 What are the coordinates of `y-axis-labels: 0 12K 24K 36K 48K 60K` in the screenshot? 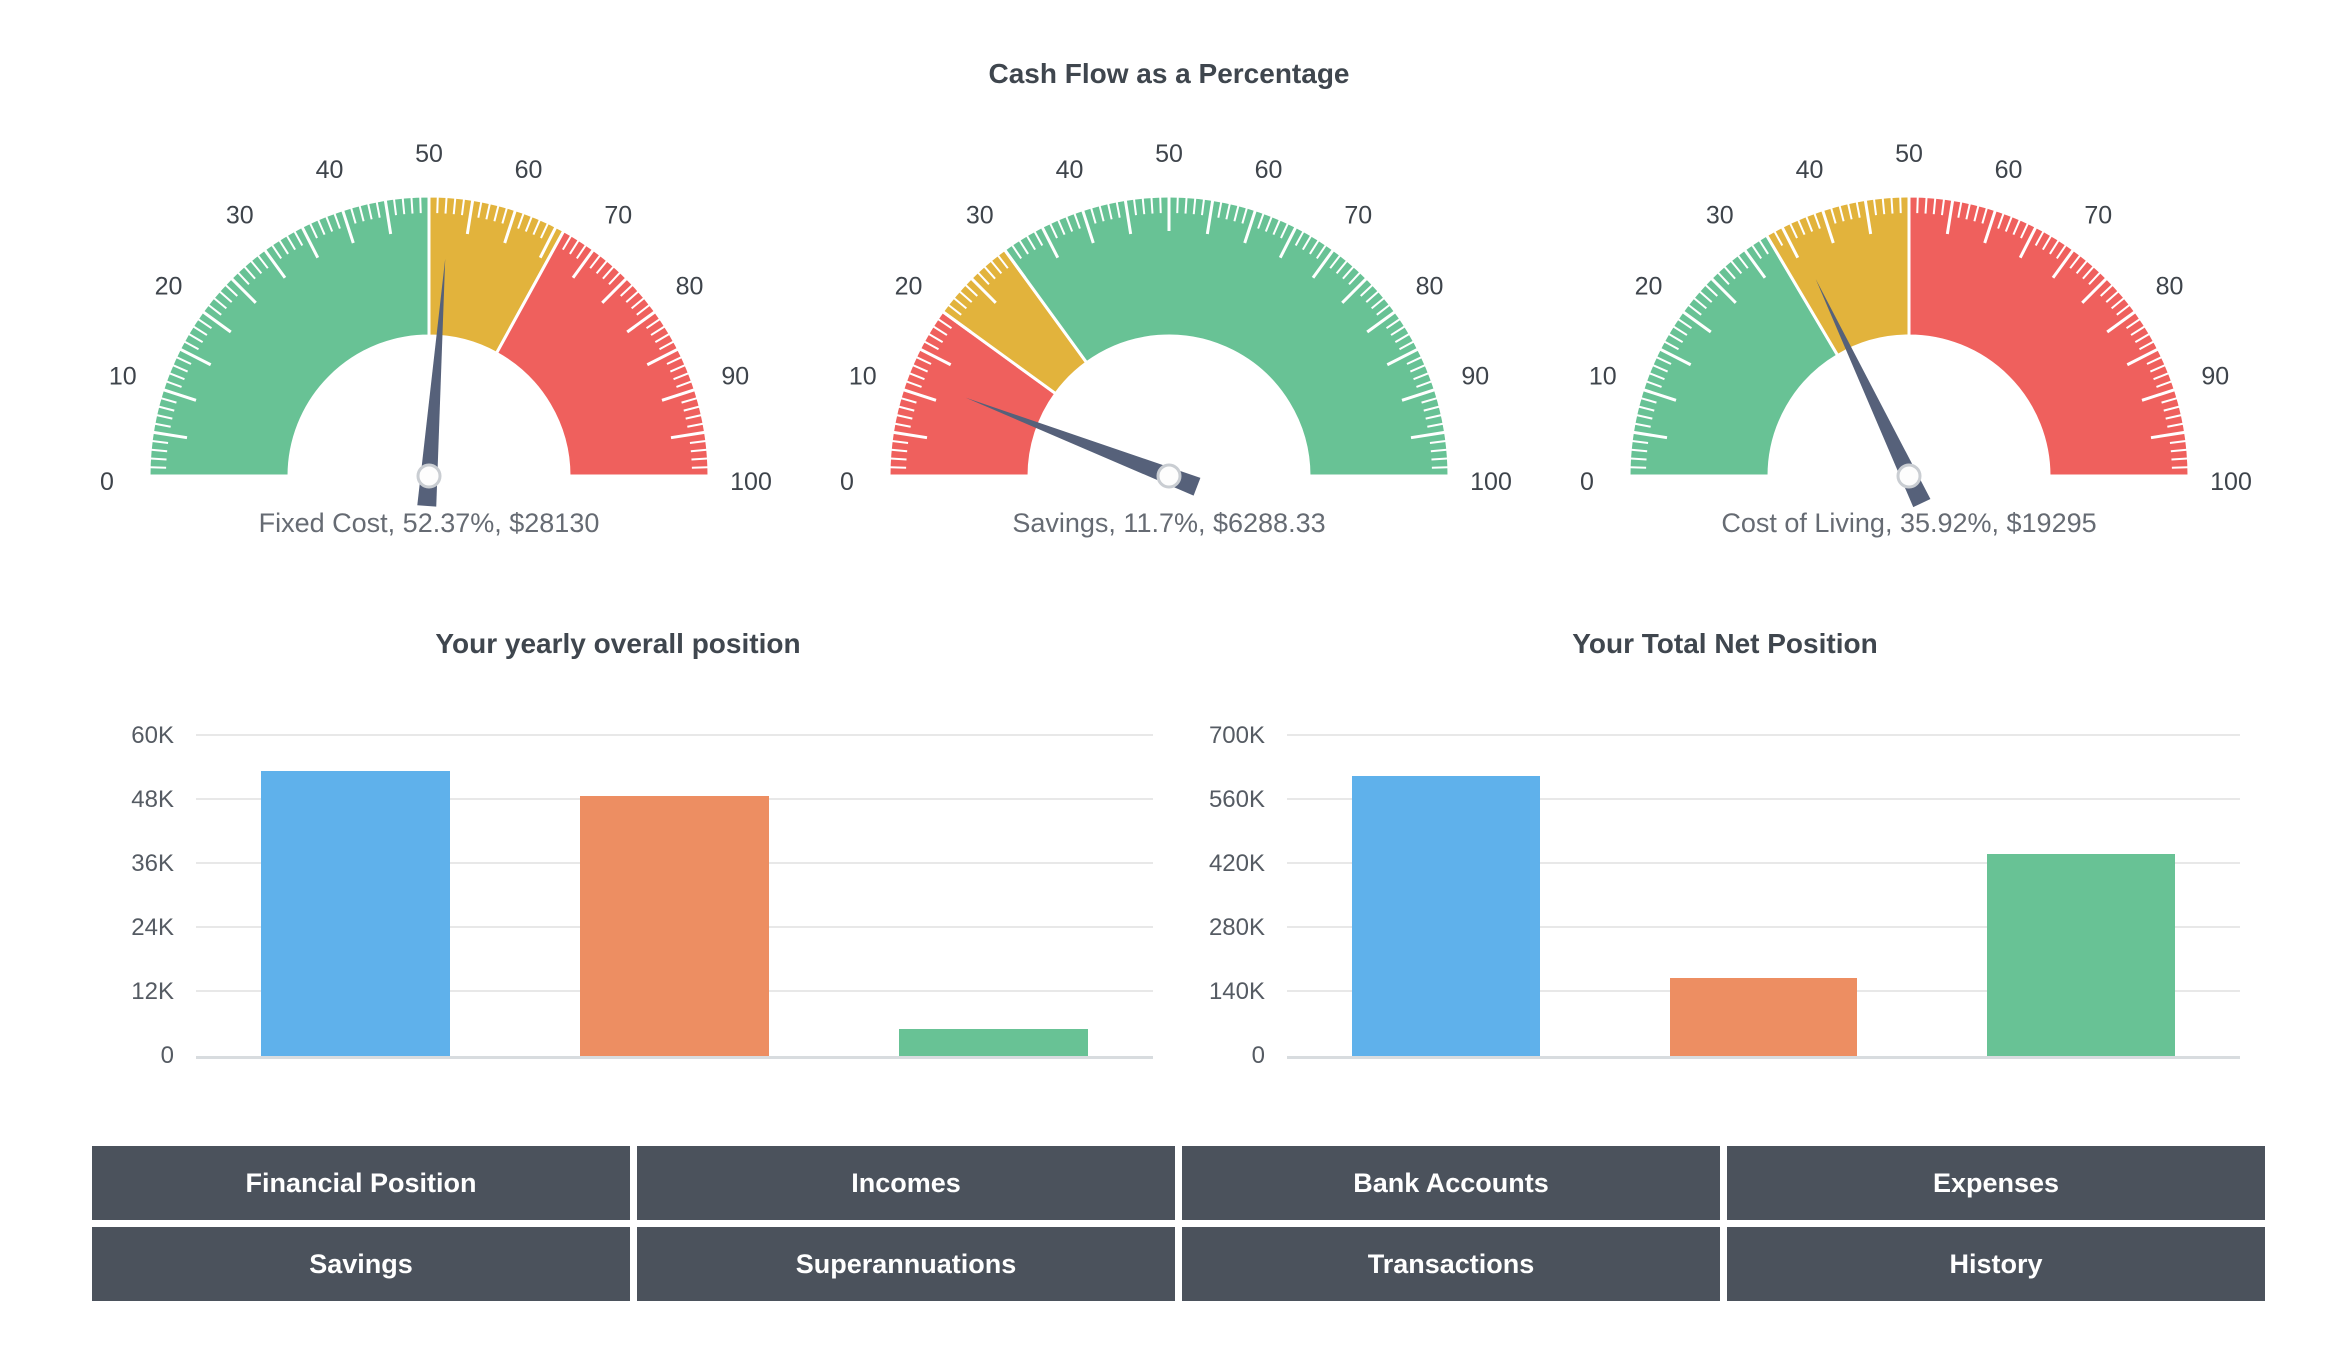 It's located at (139, 896).